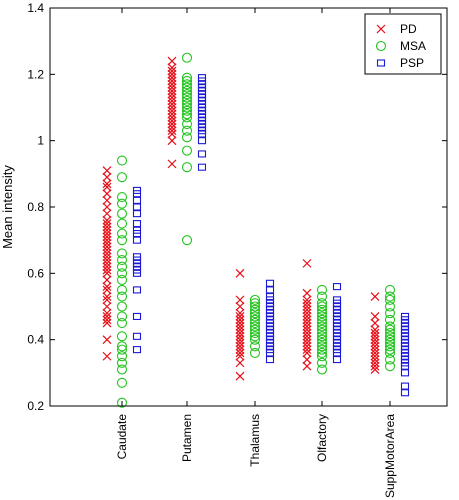  Describe the element at coordinates (412, 63) in the screenshot. I see `legend-label-psp: PSP` at that location.